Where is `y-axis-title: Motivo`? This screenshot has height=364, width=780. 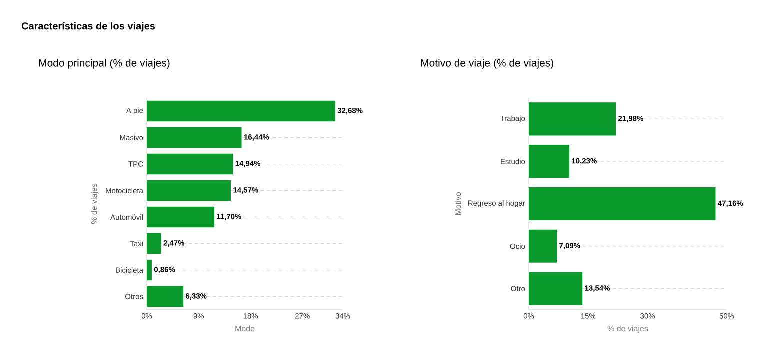 y-axis-title: Motivo is located at coordinates (458, 204).